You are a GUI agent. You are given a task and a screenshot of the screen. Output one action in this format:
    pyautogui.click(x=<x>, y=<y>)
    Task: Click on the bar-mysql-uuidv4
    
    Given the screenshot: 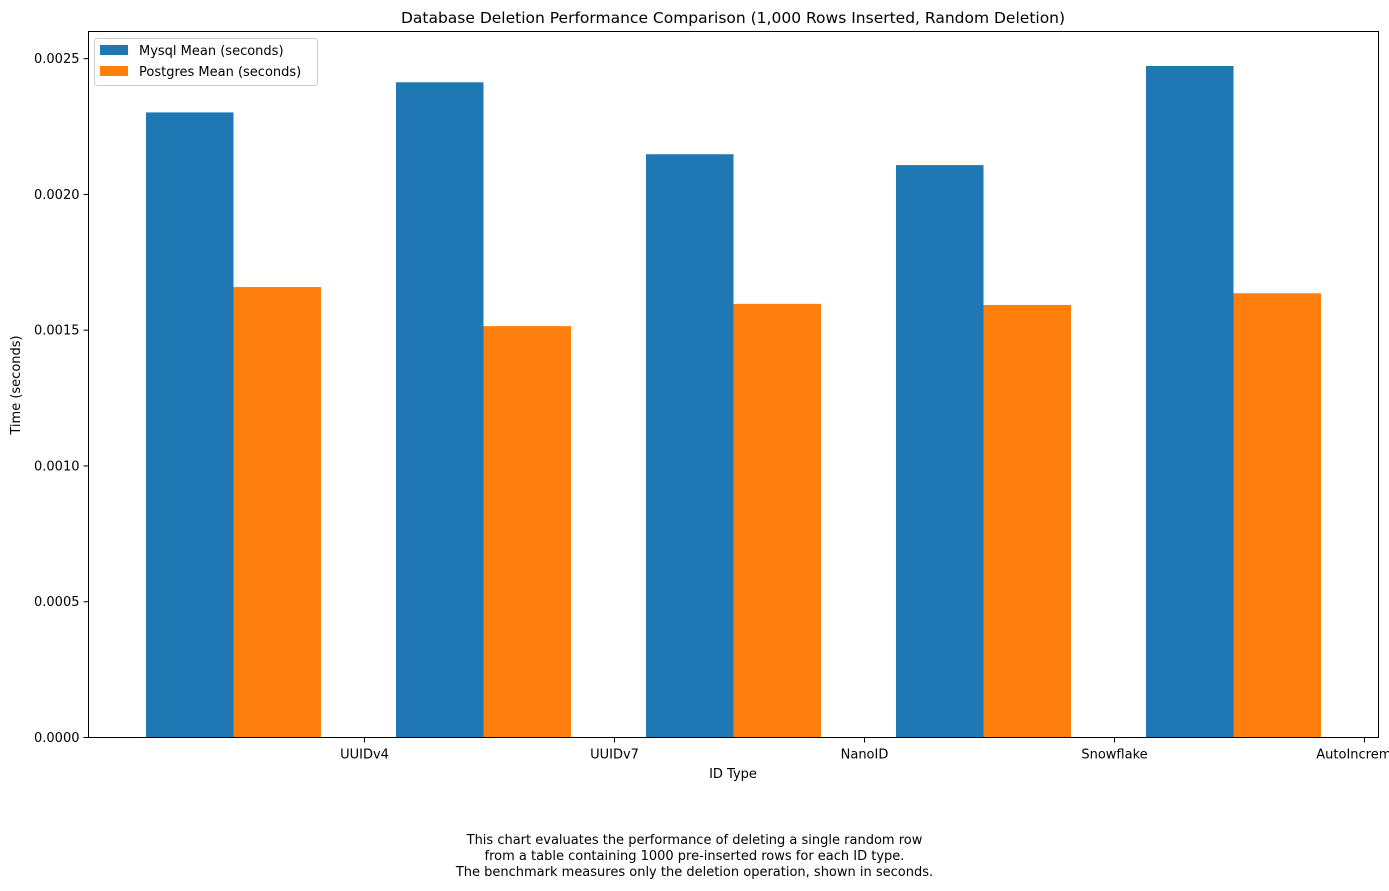 What is the action you would take?
    pyautogui.click(x=190, y=425)
    